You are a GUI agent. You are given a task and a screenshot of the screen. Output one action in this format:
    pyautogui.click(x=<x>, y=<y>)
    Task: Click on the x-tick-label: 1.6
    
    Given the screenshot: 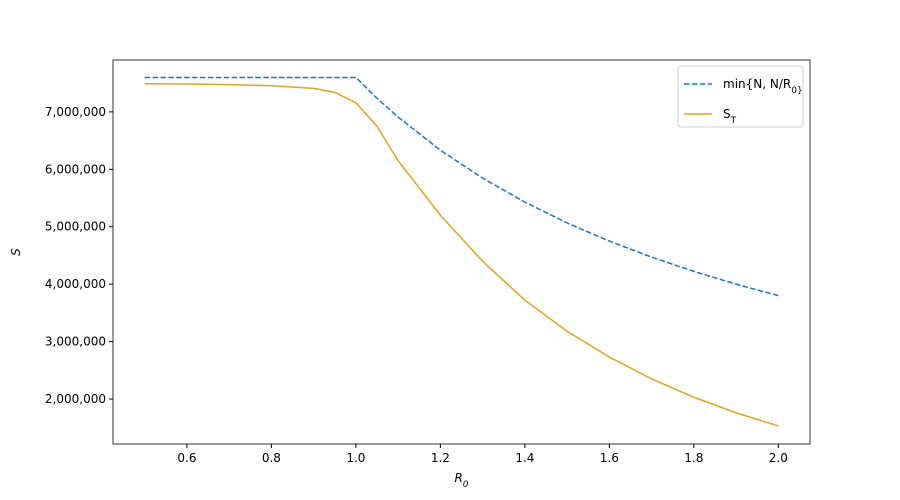 What is the action you would take?
    pyautogui.click(x=609, y=458)
    